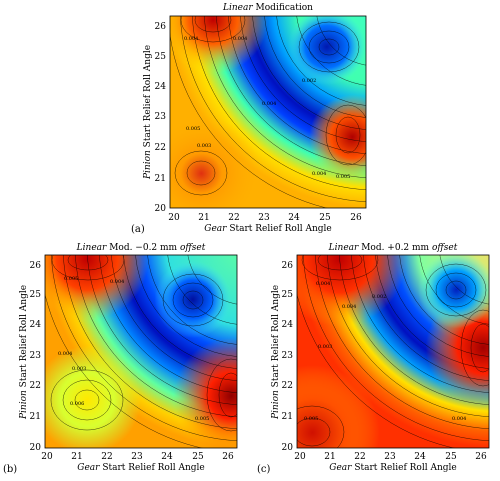 The image size is (500, 481). I want to click on panel-a-x-label: Gear Start Relief Roll Angle, so click(267, 229).